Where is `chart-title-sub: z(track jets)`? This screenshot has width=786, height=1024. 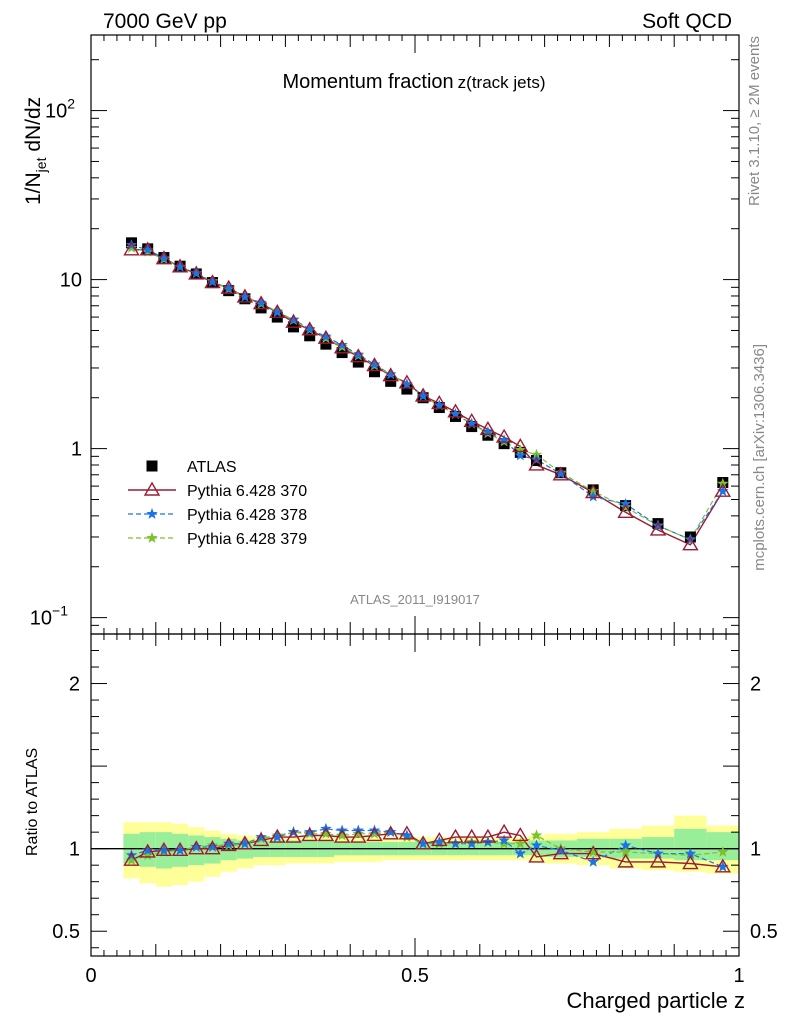 chart-title-sub: z(track jets) is located at coordinates (502, 82).